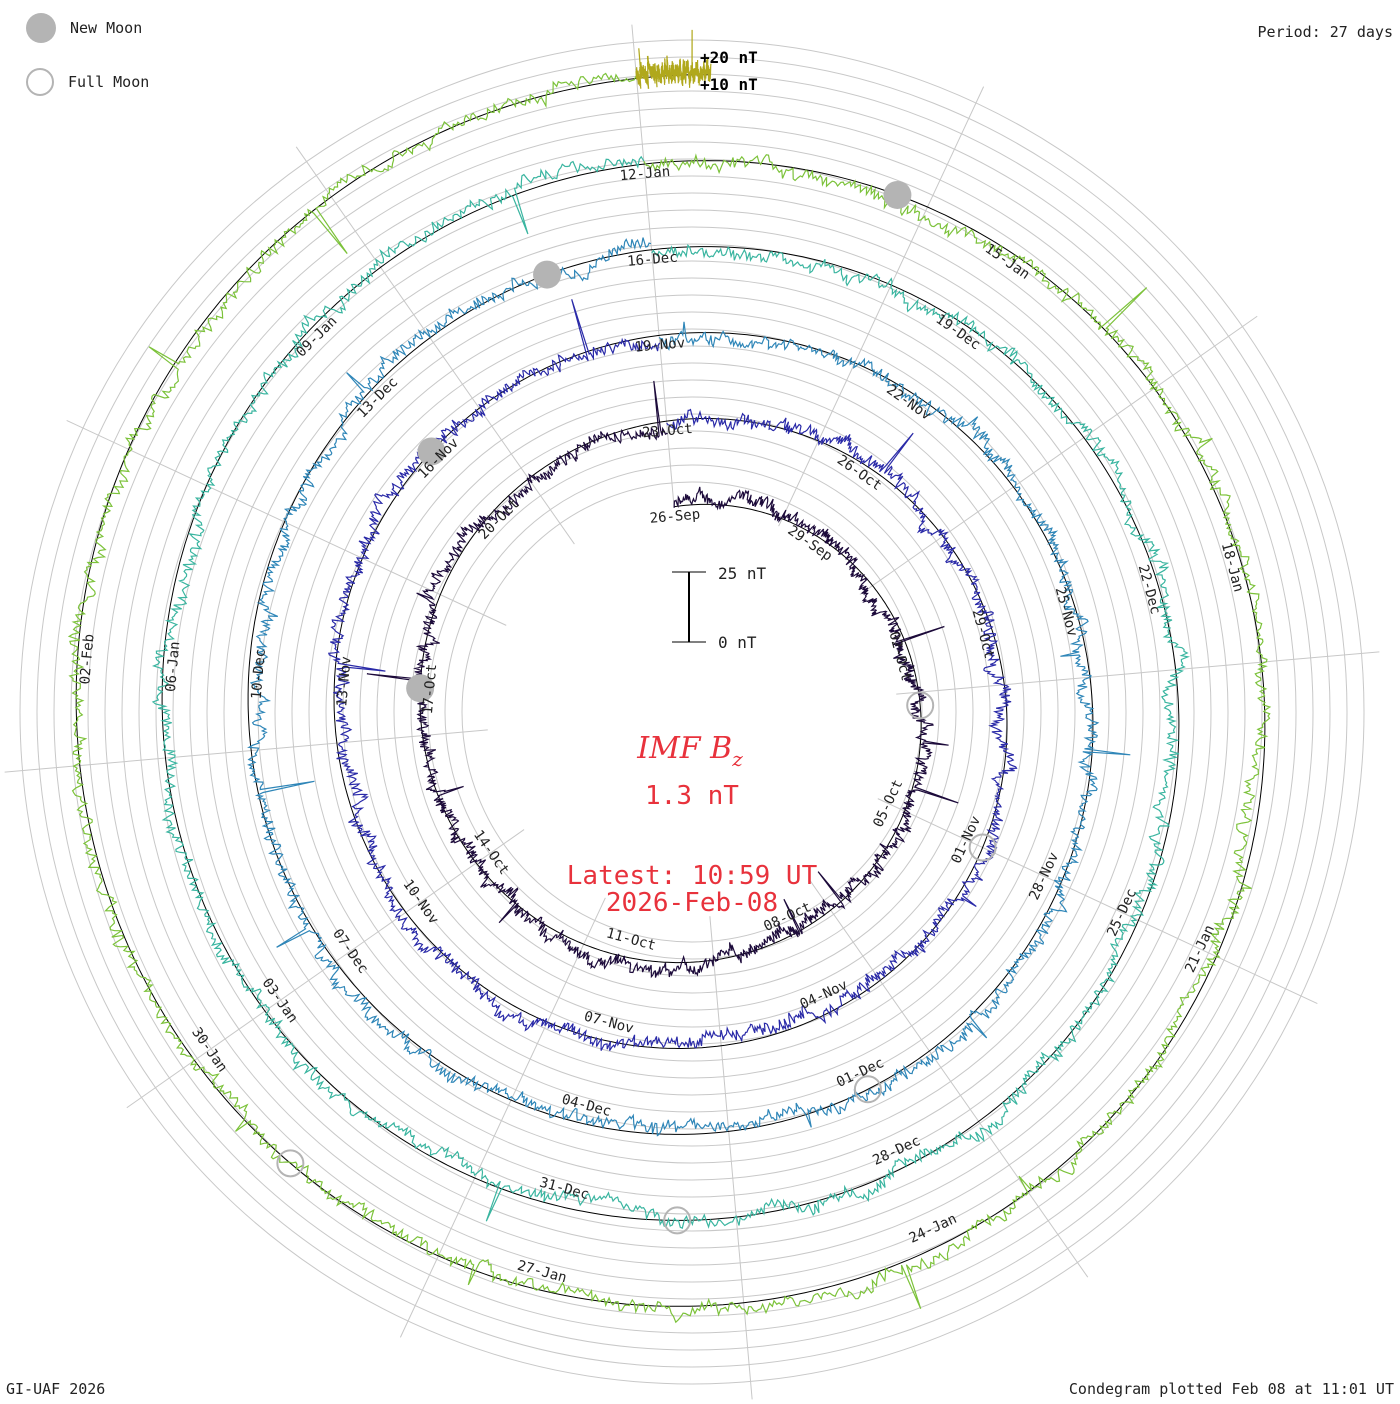 Image resolution: width=1400 pixels, height=1404 pixels. What do you see at coordinates (1231, 1389) in the screenshot?
I see `footer-plot-time: Condegram plotted Feb 08 at 11:01 UT` at bounding box center [1231, 1389].